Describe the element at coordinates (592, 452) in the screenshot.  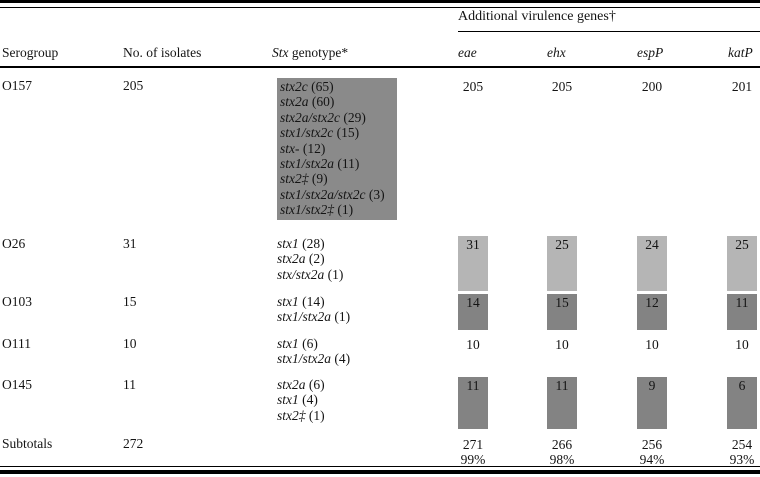
I see `gene-cell-ehx: 266 98%` at that location.